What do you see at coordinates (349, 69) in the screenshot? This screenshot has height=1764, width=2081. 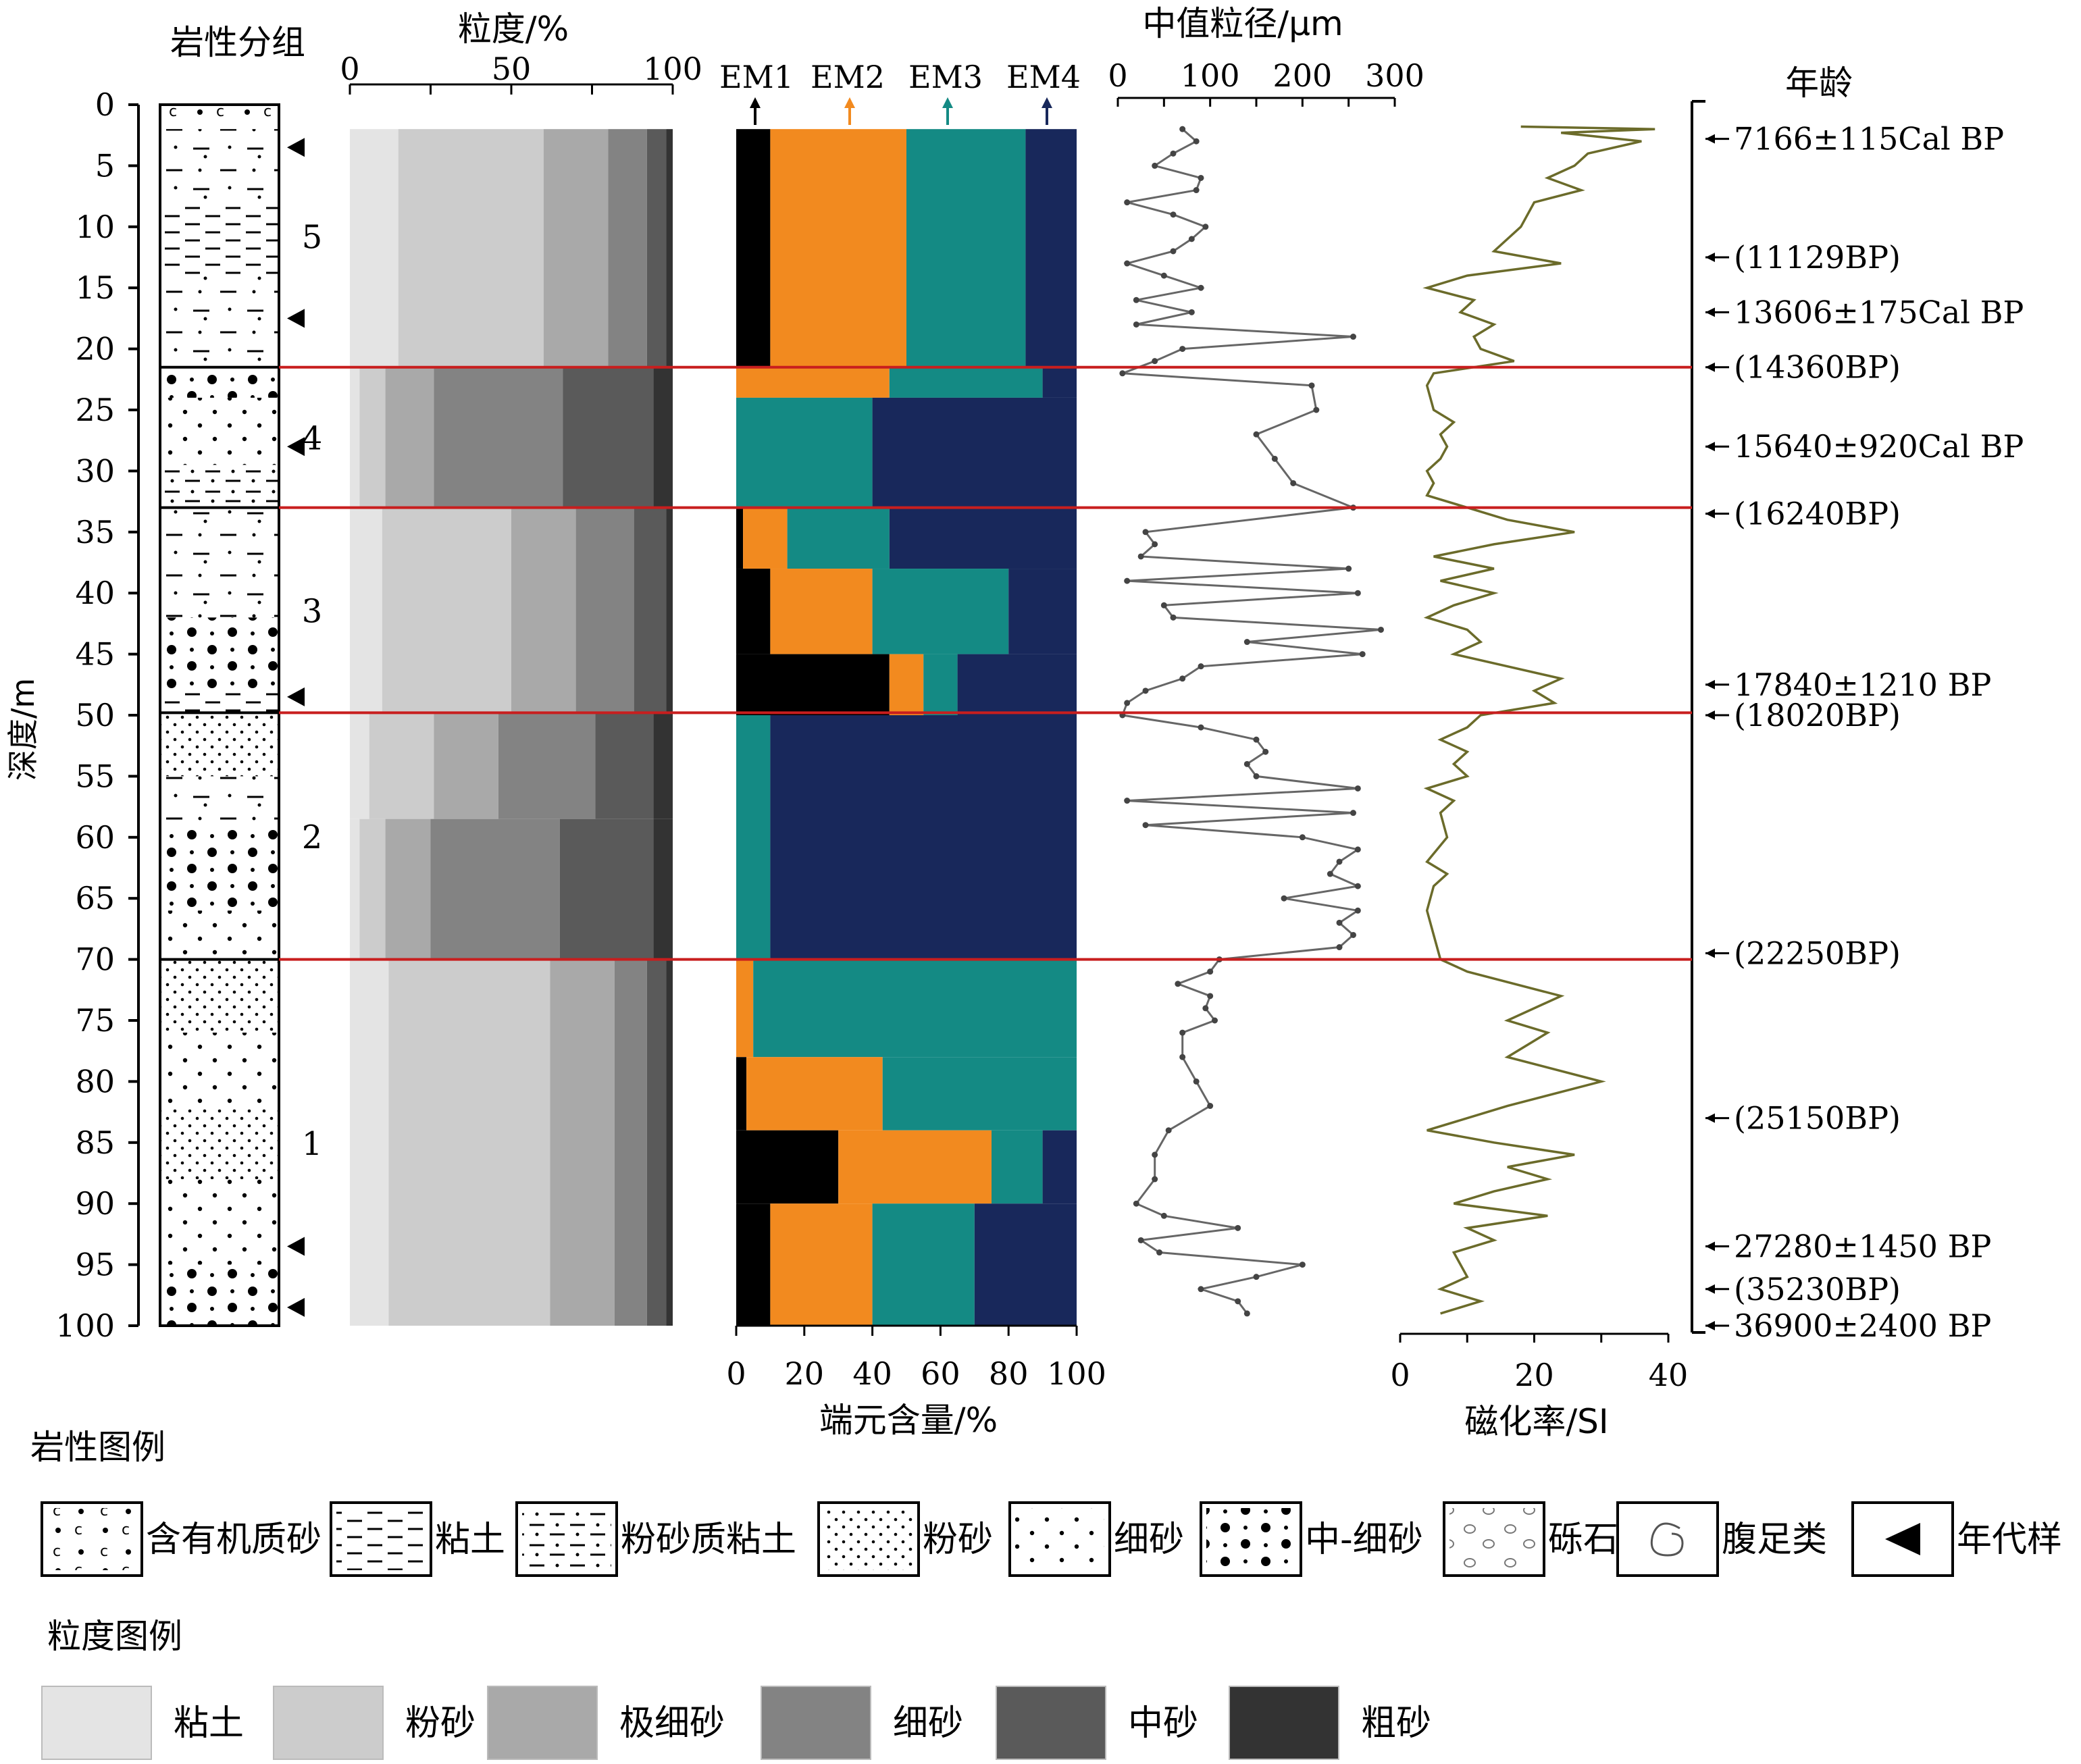 I see `grain-tick-label: 0` at bounding box center [349, 69].